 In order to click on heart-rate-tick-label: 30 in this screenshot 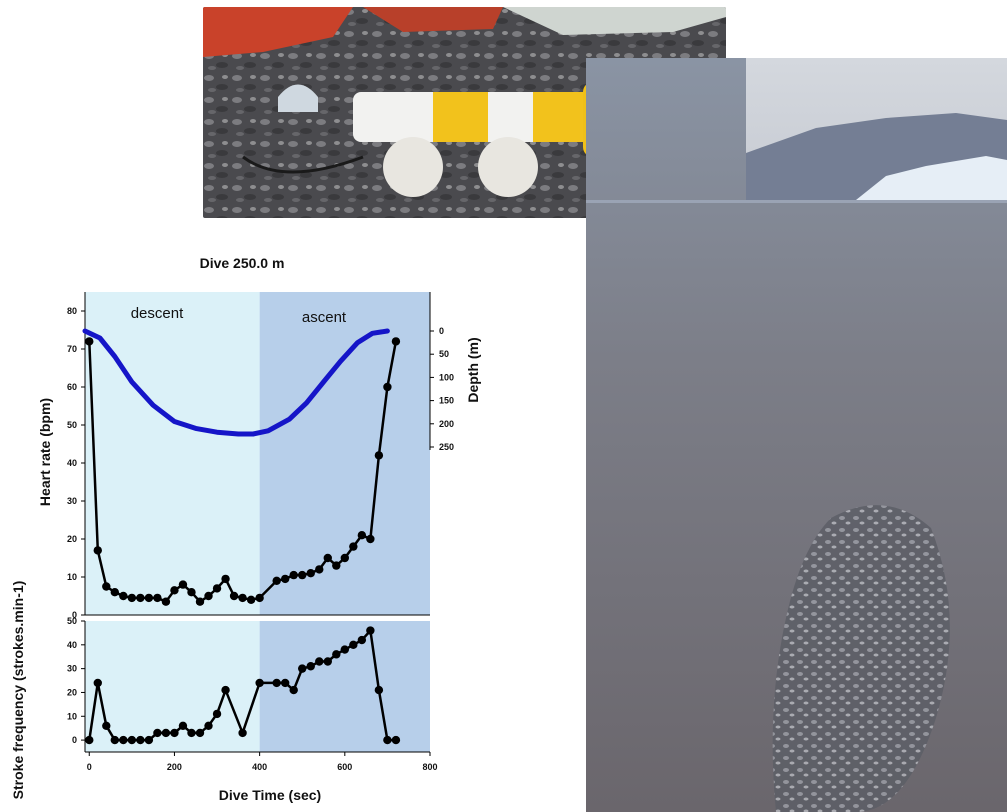, I will do `click(72, 501)`.